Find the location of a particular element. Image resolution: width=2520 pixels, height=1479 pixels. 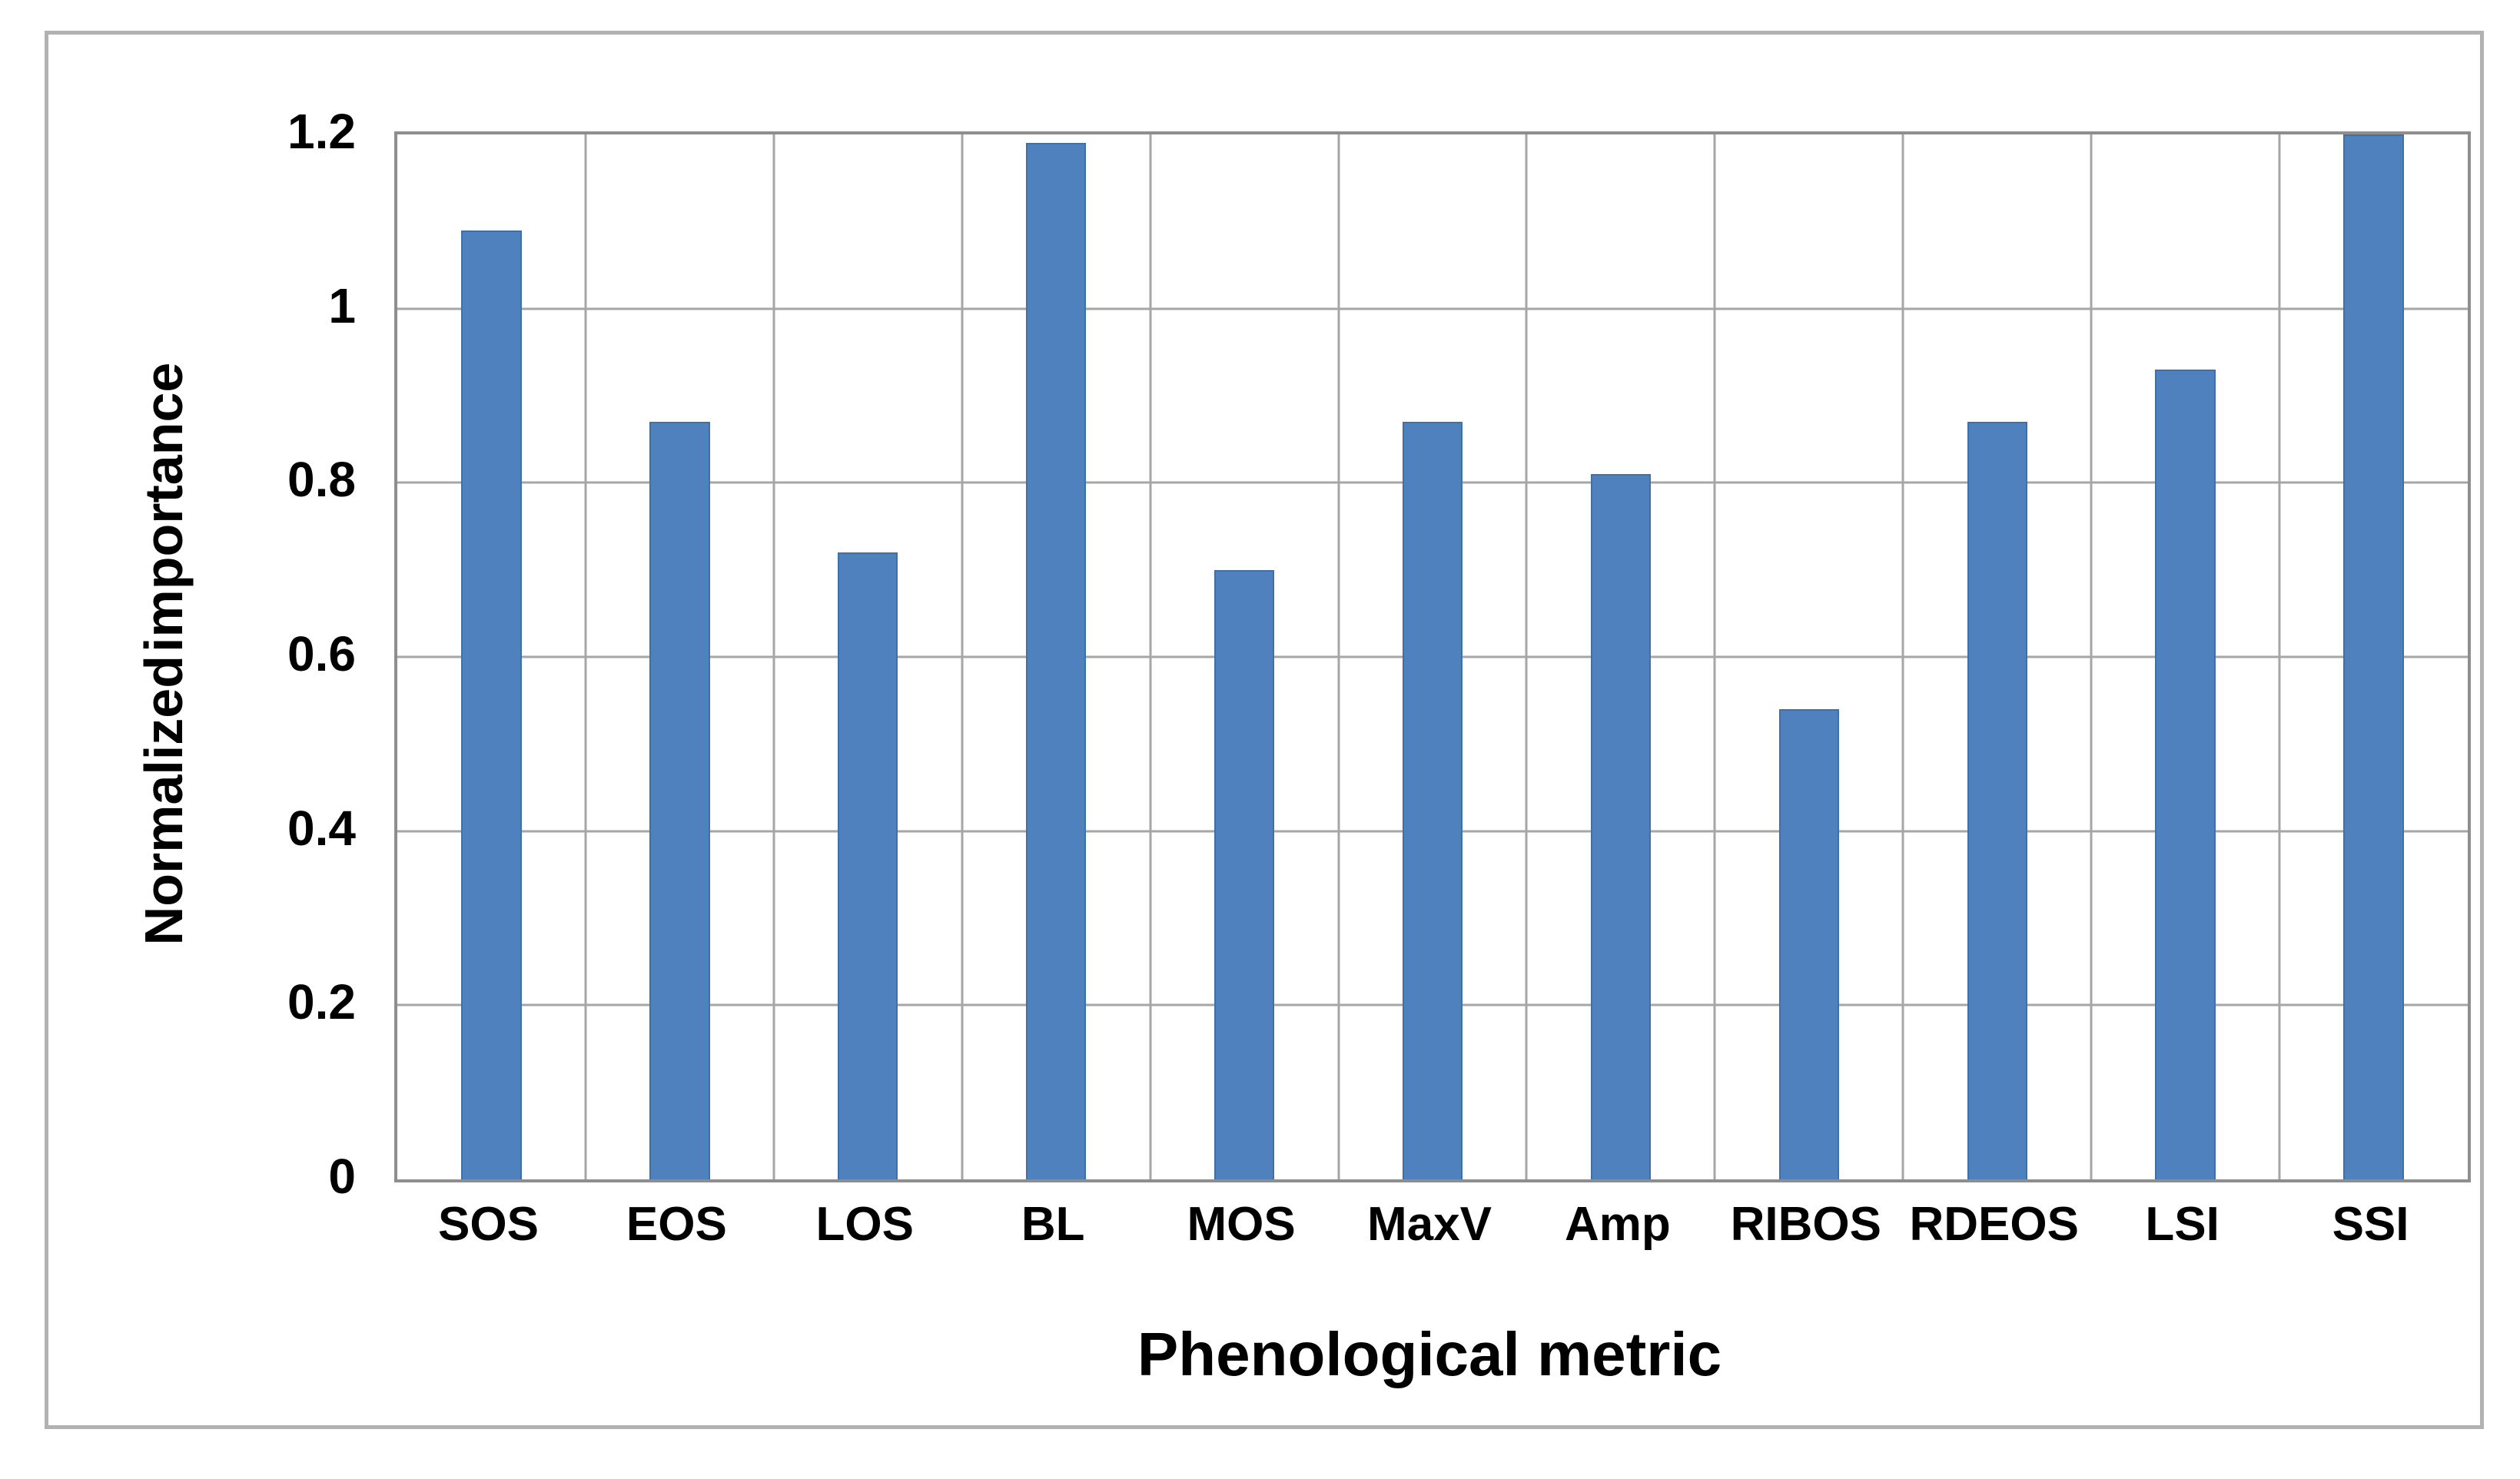

bar-rdeos is located at coordinates (1997, 800).